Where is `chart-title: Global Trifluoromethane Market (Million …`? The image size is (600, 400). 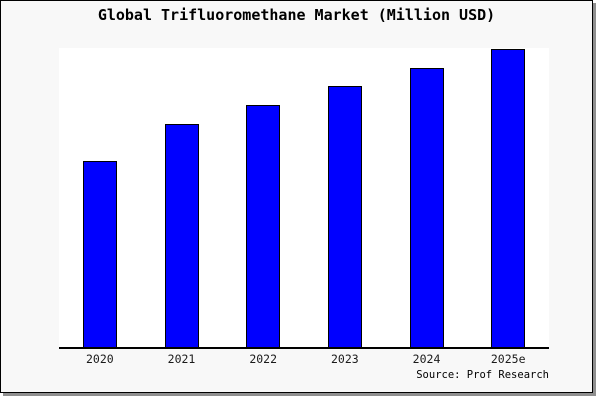 chart-title: Global Trifluoromethane Market (Million … is located at coordinates (296, 15).